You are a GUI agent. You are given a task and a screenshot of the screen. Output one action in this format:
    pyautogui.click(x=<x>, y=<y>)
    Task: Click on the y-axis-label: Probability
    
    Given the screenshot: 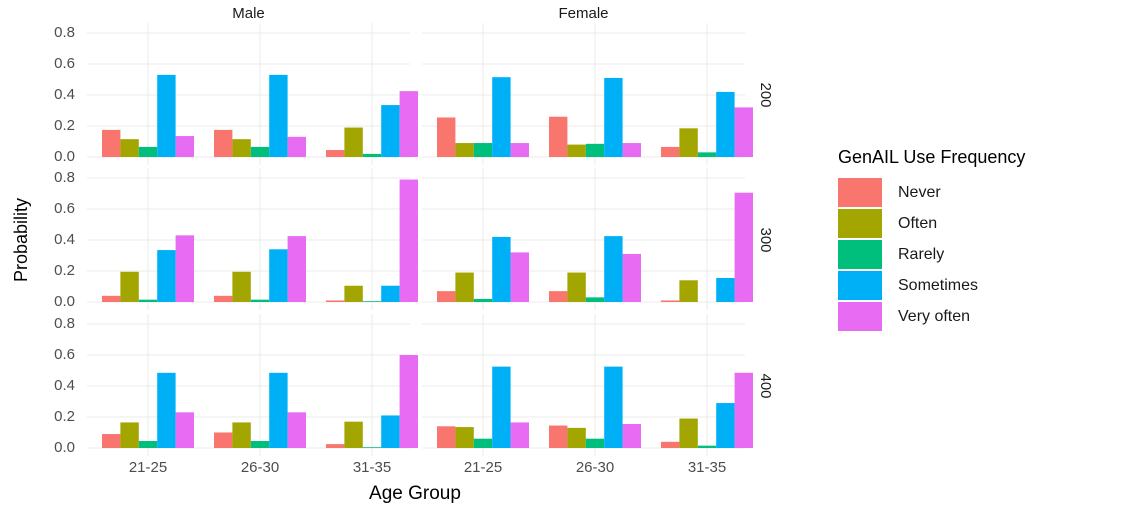 What is the action you would take?
    pyautogui.click(x=21, y=240)
    